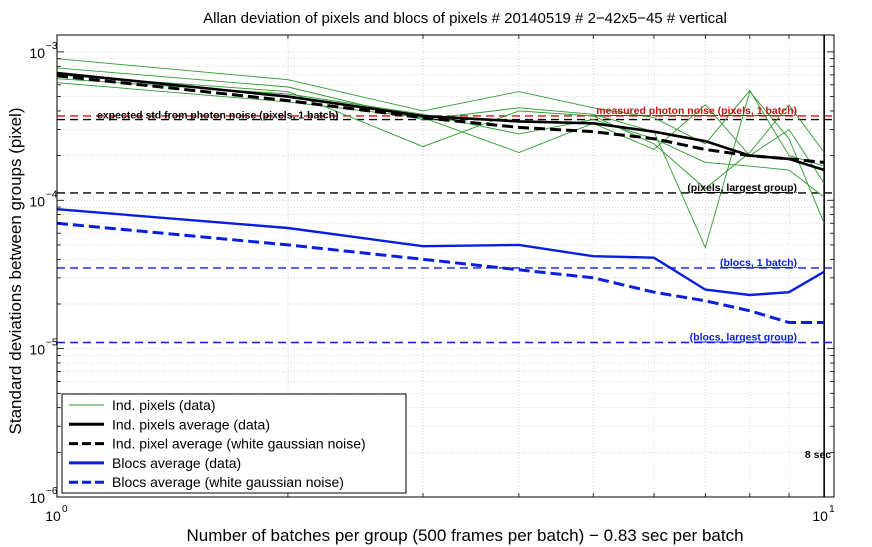  I want to click on y-tick-label: 10 −4, so click(43, 199).